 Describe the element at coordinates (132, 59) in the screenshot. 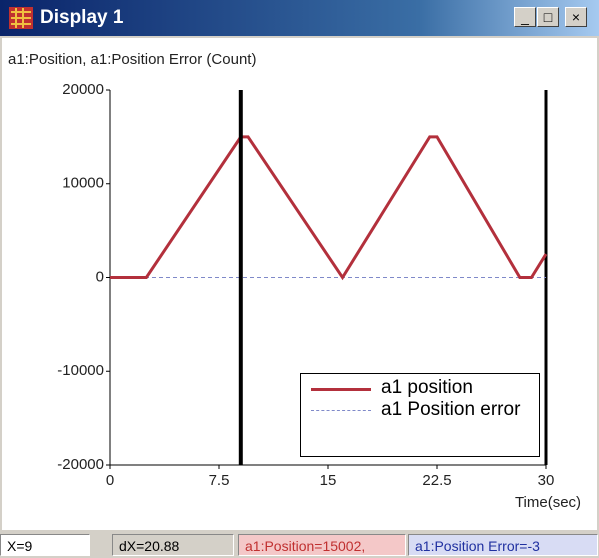

I see `chart-title: a1:Position, a1:Position Error (Count)` at that location.